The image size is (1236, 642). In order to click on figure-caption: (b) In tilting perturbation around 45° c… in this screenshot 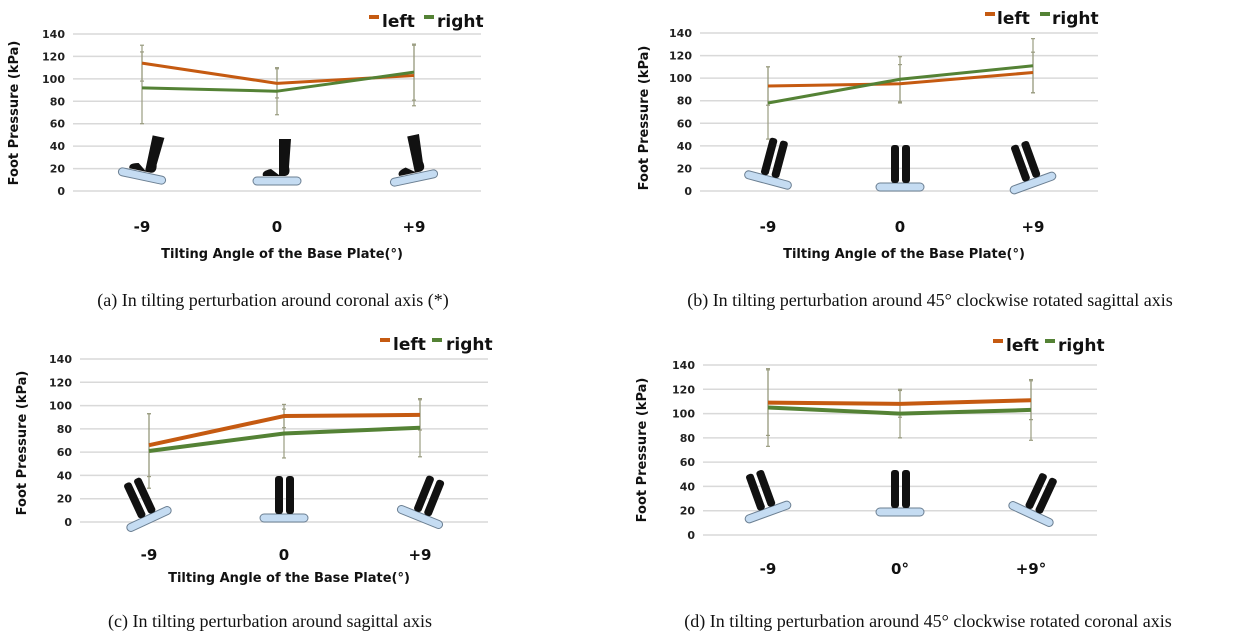, I will do `click(930, 300)`.